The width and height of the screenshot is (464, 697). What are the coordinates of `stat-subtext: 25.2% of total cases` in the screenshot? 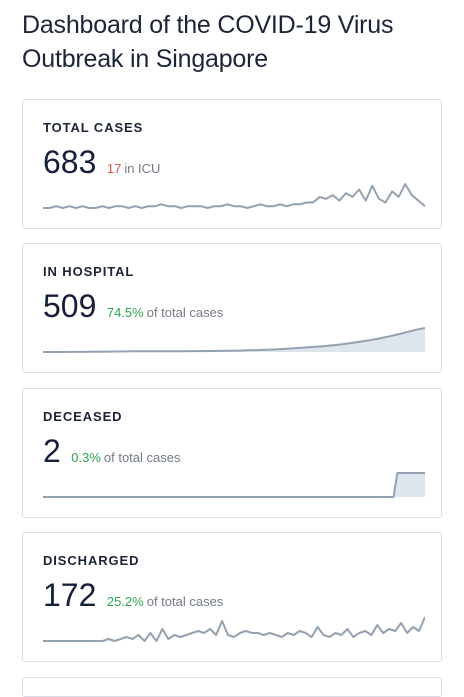 It's located at (165, 601).